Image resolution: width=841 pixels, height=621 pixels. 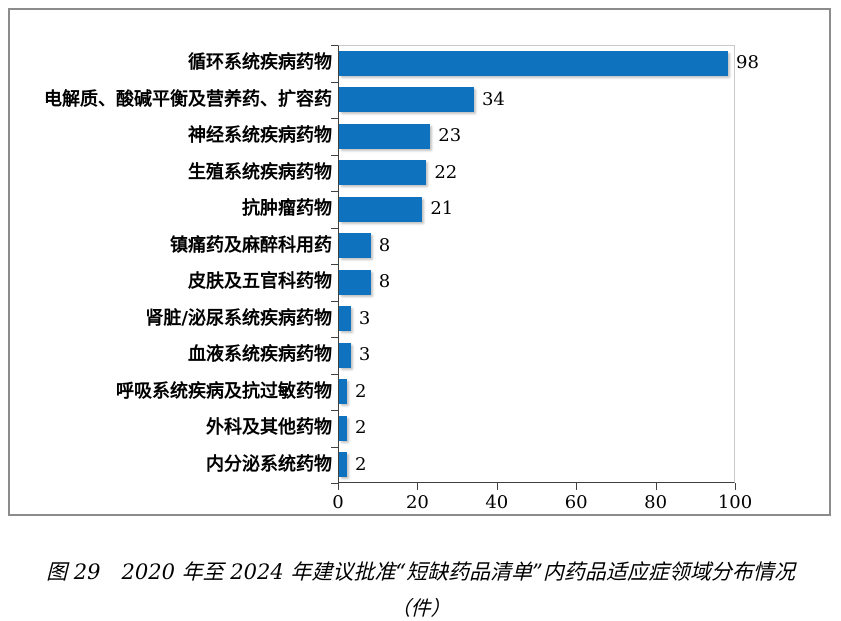 I want to click on bar-row: 内分泌系统药物 2, so click(x=419, y=465).